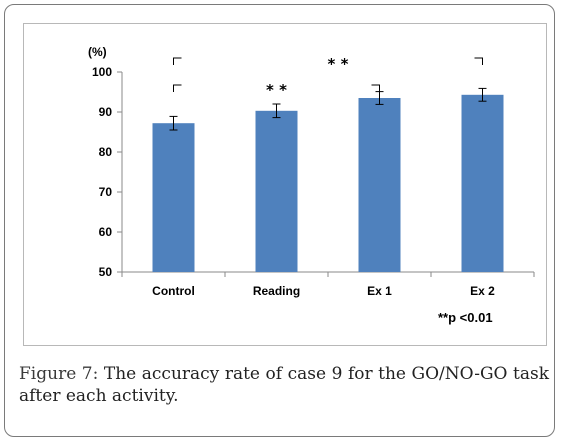 The image size is (561, 443). Describe the element at coordinates (102, 72) in the screenshot. I see `y-tick-label: 100` at that location.